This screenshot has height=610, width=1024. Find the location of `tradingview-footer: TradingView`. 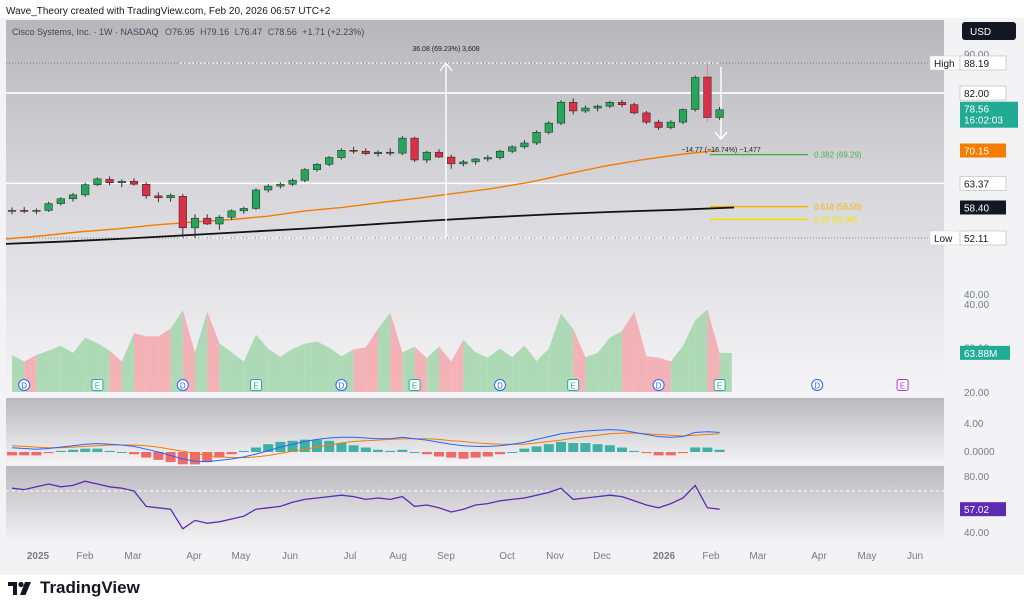

tradingview-footer: TradingView is located at coordinates (74, 588).